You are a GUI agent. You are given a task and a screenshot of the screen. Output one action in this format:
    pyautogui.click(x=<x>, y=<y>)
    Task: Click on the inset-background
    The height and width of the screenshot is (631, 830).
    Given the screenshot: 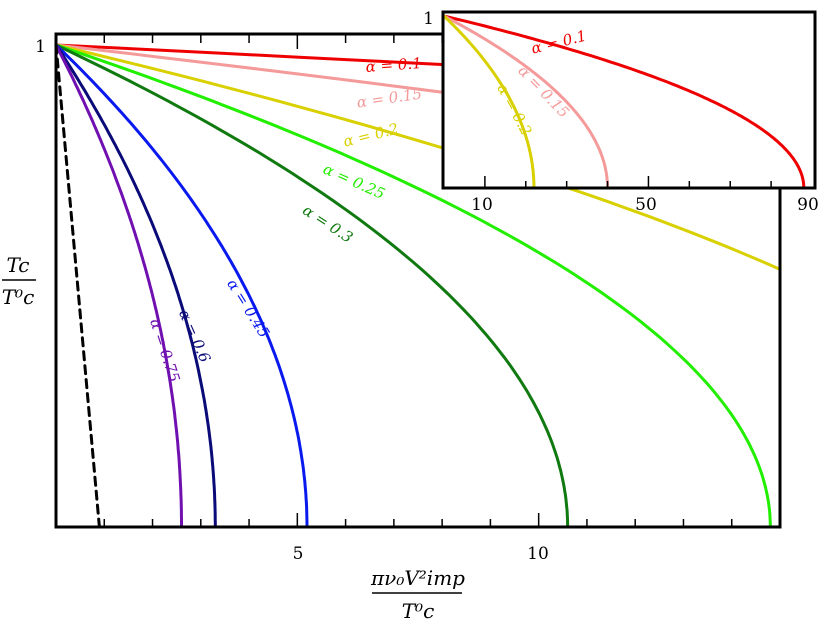 What is the action you would take?
    pyautogui.click(x=629, y=100)
    